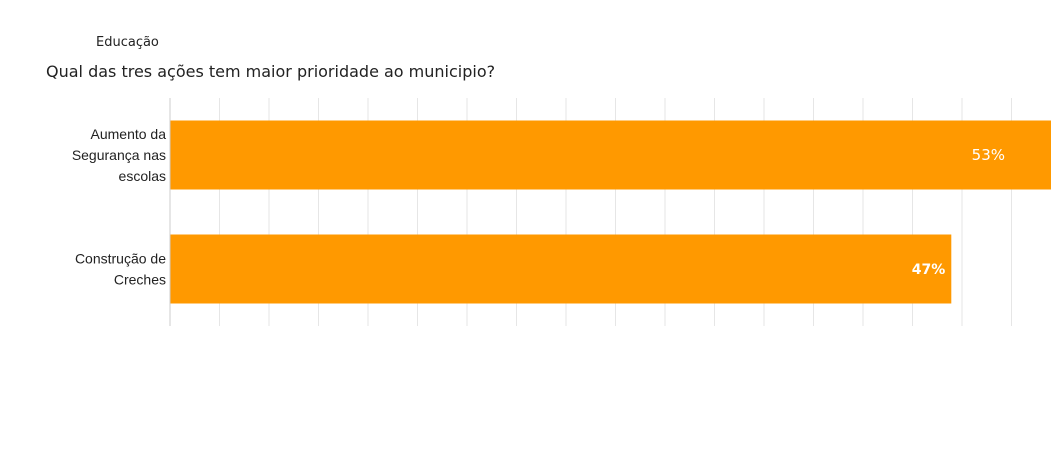 The height and width of the screenshot is (462, 1051). Describe the element at coordinates (120, 269) in the screenshot. I see `category-label: Construção de Creches` at that location.